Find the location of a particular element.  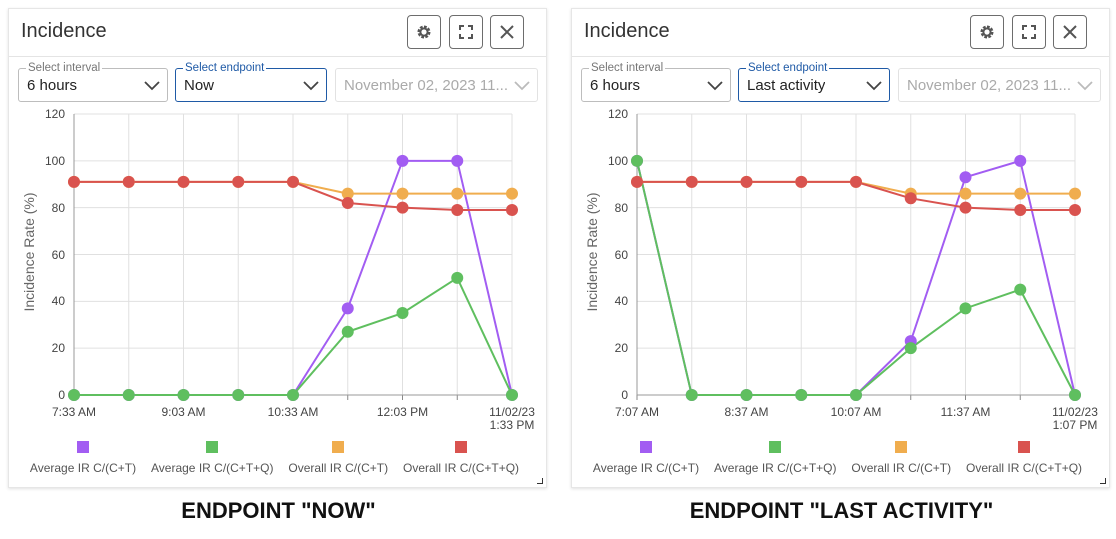

x-tick-label: 10:33 AM is located at coordinates (293, 412).